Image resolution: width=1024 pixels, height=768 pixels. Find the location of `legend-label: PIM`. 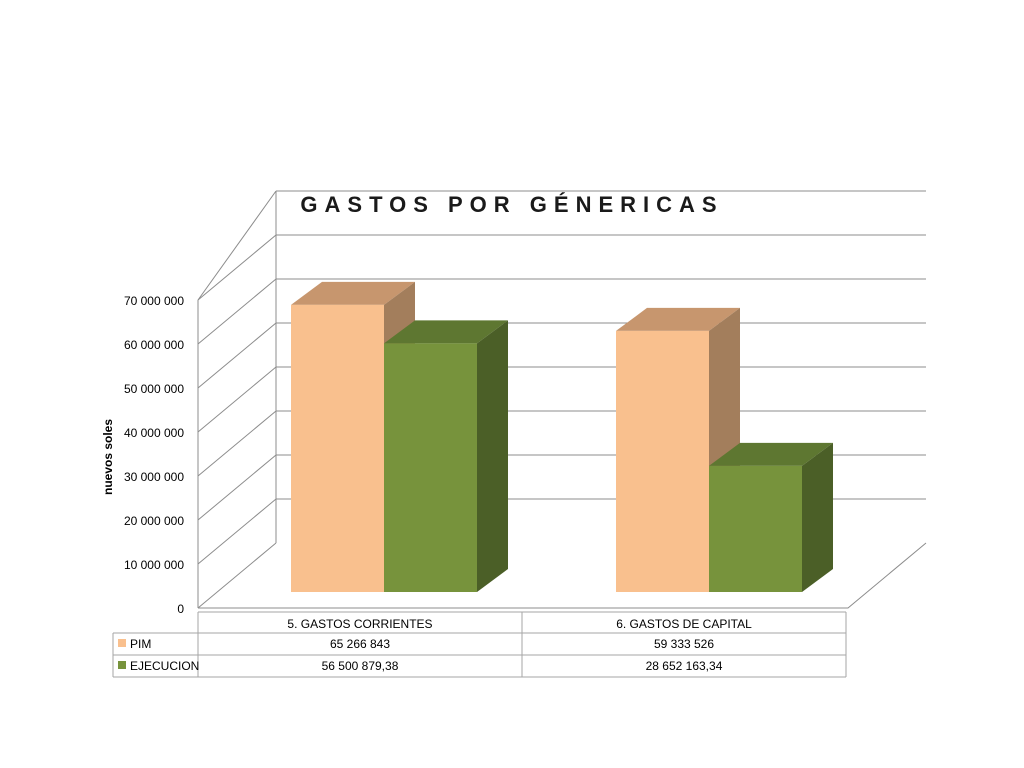

legend-label: PIM is located at coordinates (140, 644).